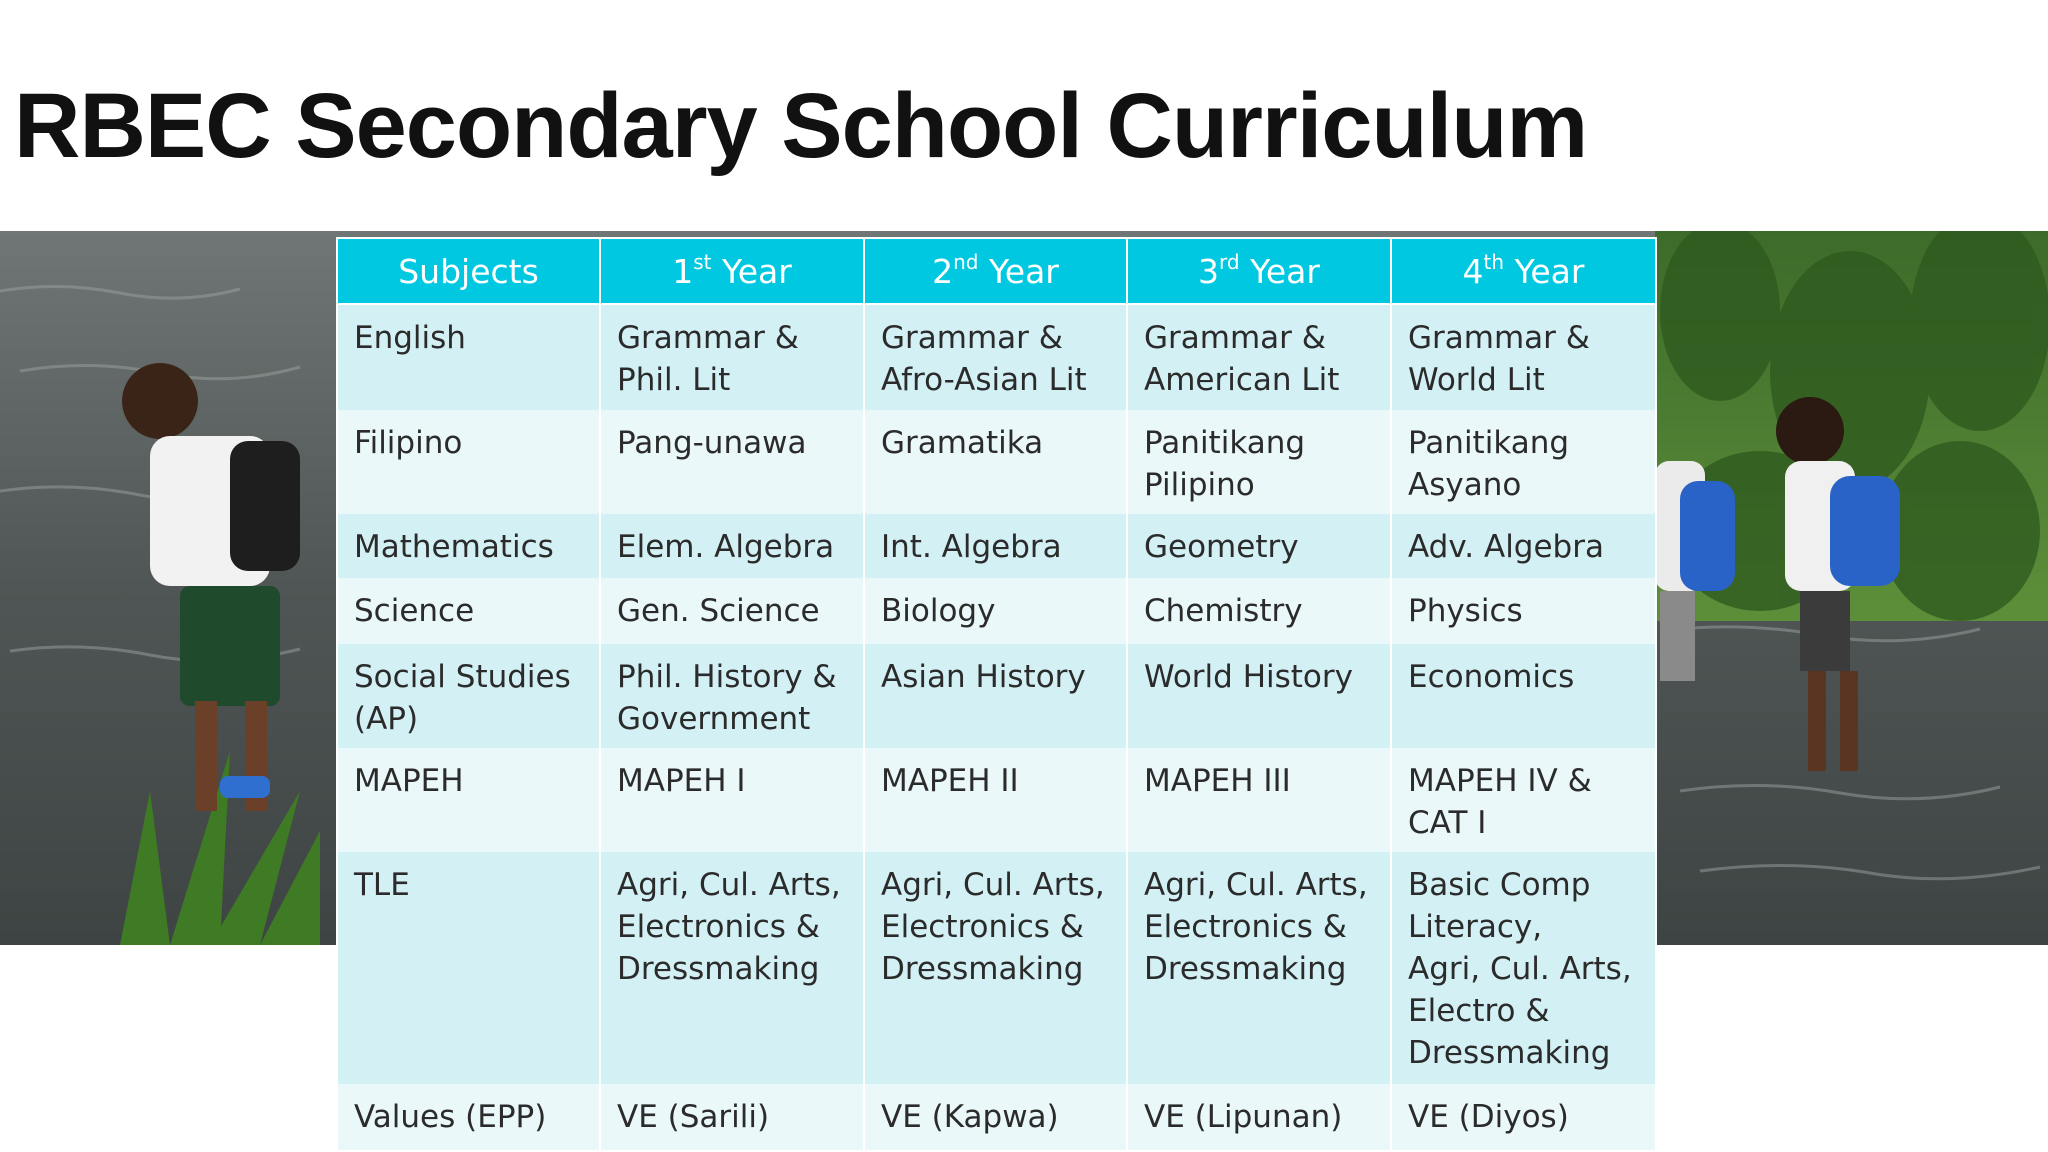 This screenshot has height=1152, width=2048. I want to click on cell-subject: Values (EPP), so click(468, 1117).